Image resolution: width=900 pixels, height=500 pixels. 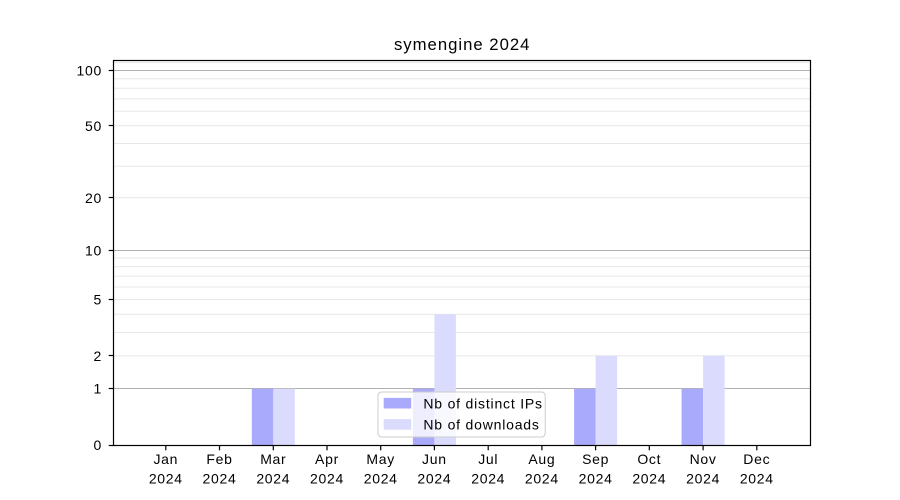 I want to click on svg-text: Oct, so click(x=649, y=459).